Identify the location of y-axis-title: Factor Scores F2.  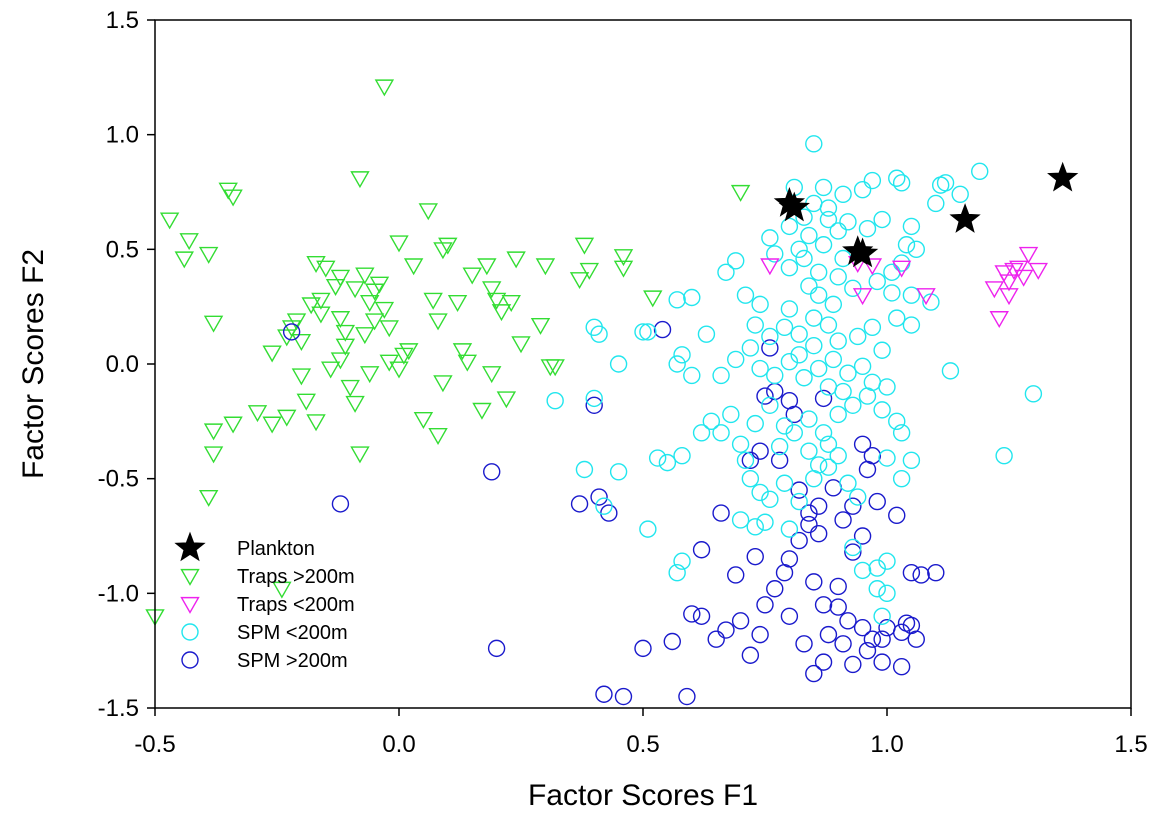
(33, 364).